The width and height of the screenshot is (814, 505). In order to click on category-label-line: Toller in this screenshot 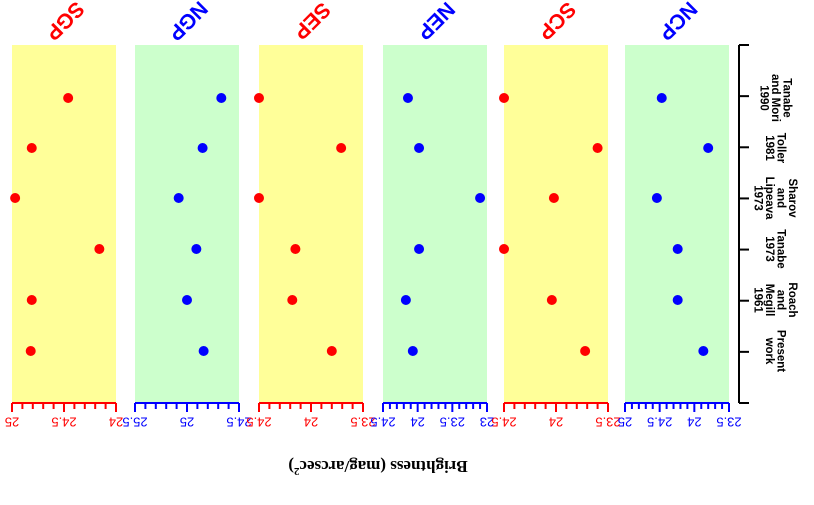, I will do `click(781, 148)`.